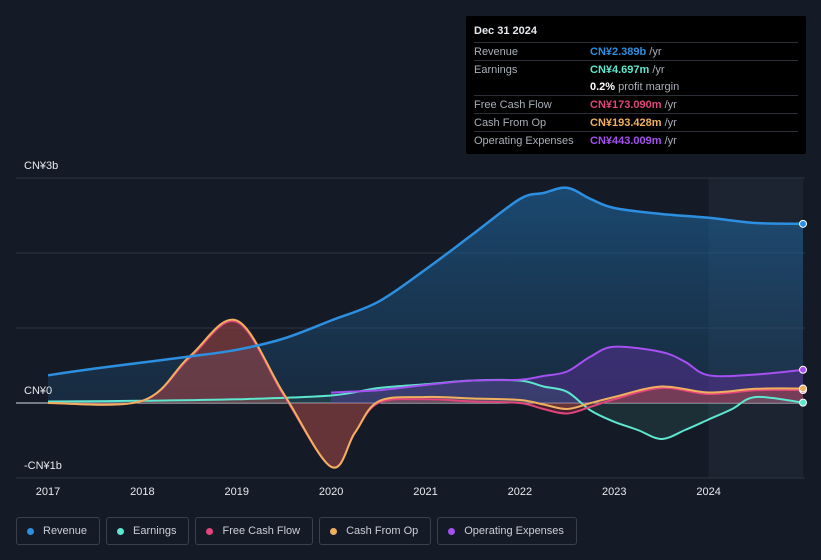  Describe the element at coordinates (618, 51) in the screenshot. I see `tooltip-row-value: CN¥2.389b` at that location.